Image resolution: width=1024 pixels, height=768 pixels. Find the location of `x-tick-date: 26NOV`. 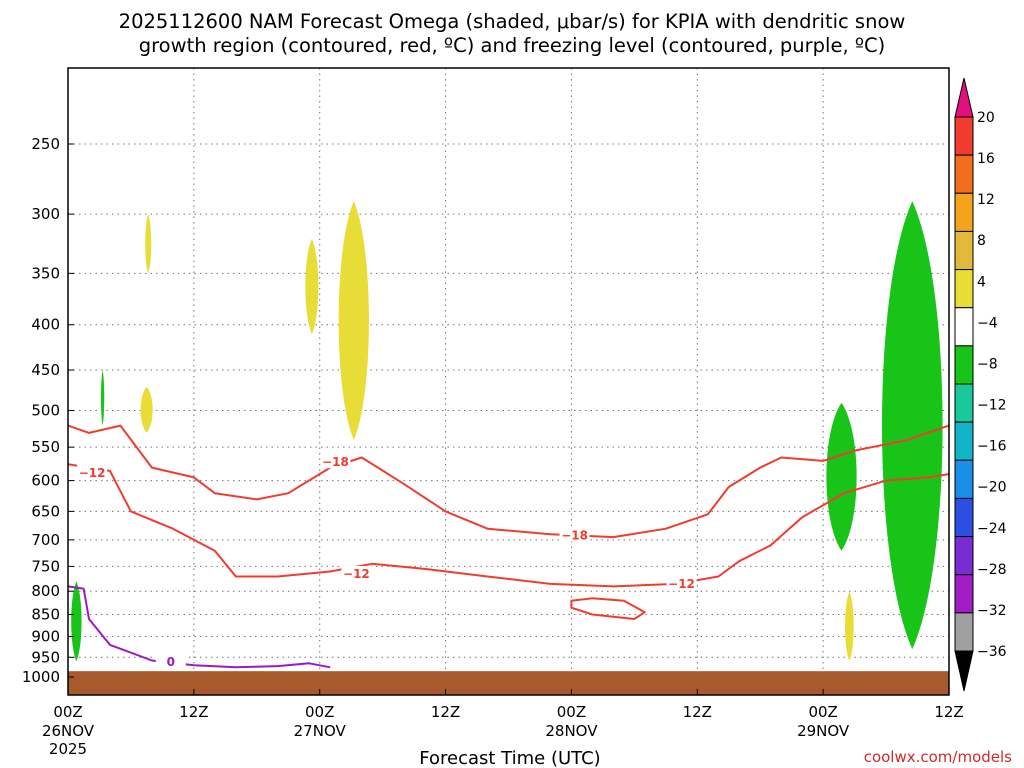

x-tick-date: 26NOV is located at coordinates (68, 731).